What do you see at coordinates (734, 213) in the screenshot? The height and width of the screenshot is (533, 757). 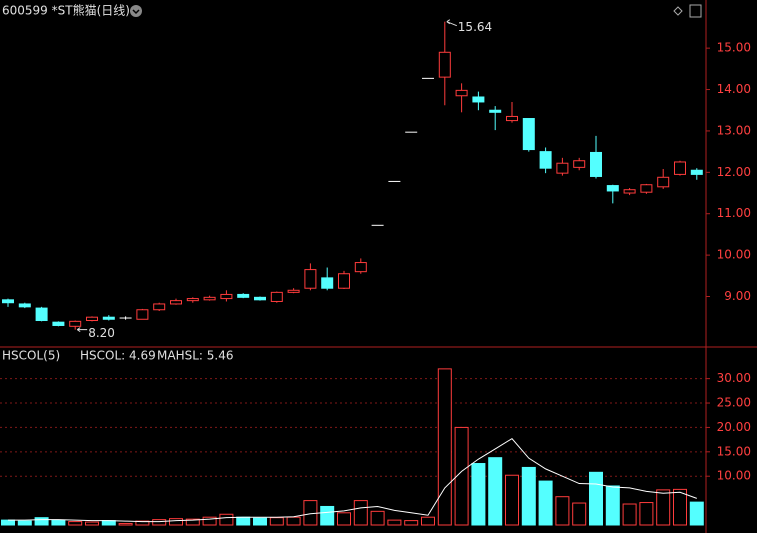 I see `y-tick-label: 11.00` at bounding box center [734, 213].